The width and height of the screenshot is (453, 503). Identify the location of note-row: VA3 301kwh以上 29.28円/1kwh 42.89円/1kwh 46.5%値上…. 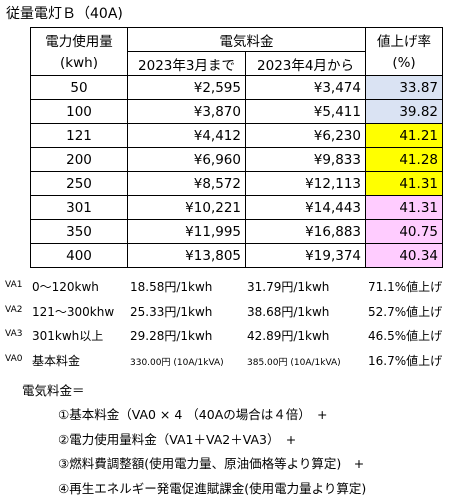
(226, 337).